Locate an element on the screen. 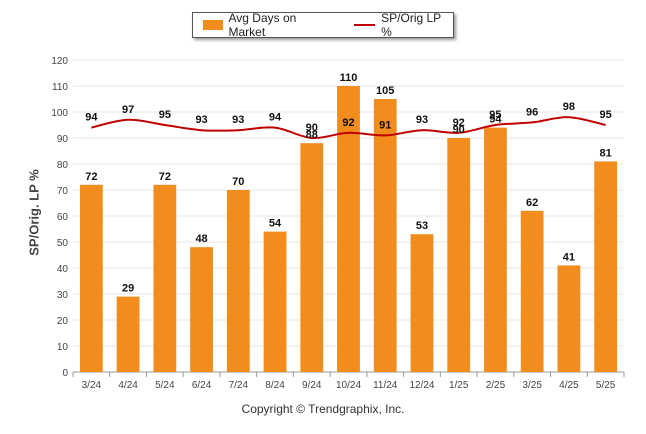  legend-line-swatch is located at coordinates (364, 25).